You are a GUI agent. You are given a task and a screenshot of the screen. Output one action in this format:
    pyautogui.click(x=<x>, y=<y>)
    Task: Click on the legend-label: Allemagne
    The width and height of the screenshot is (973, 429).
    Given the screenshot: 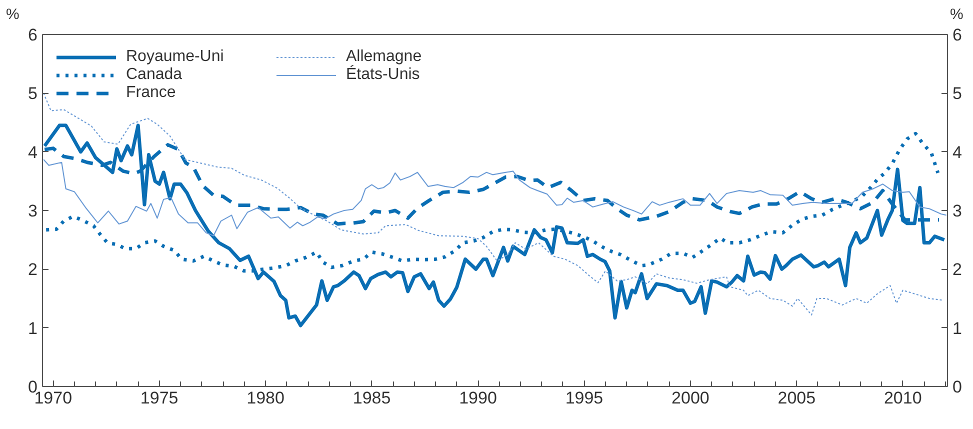 What is the action you would take?
    pyautogui.click(x=384, y=56)
    